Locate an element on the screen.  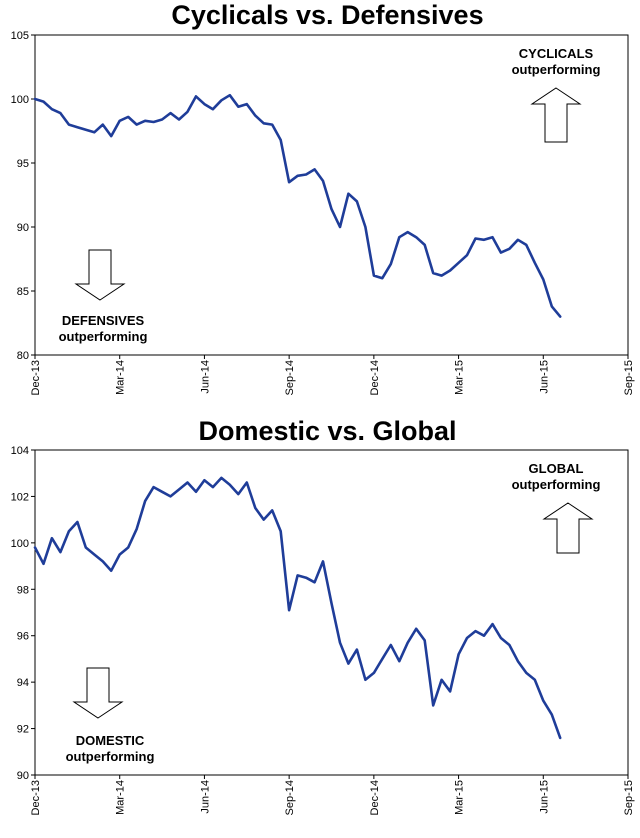
y-tick-label: 96 is located at coordinates (23, 637).